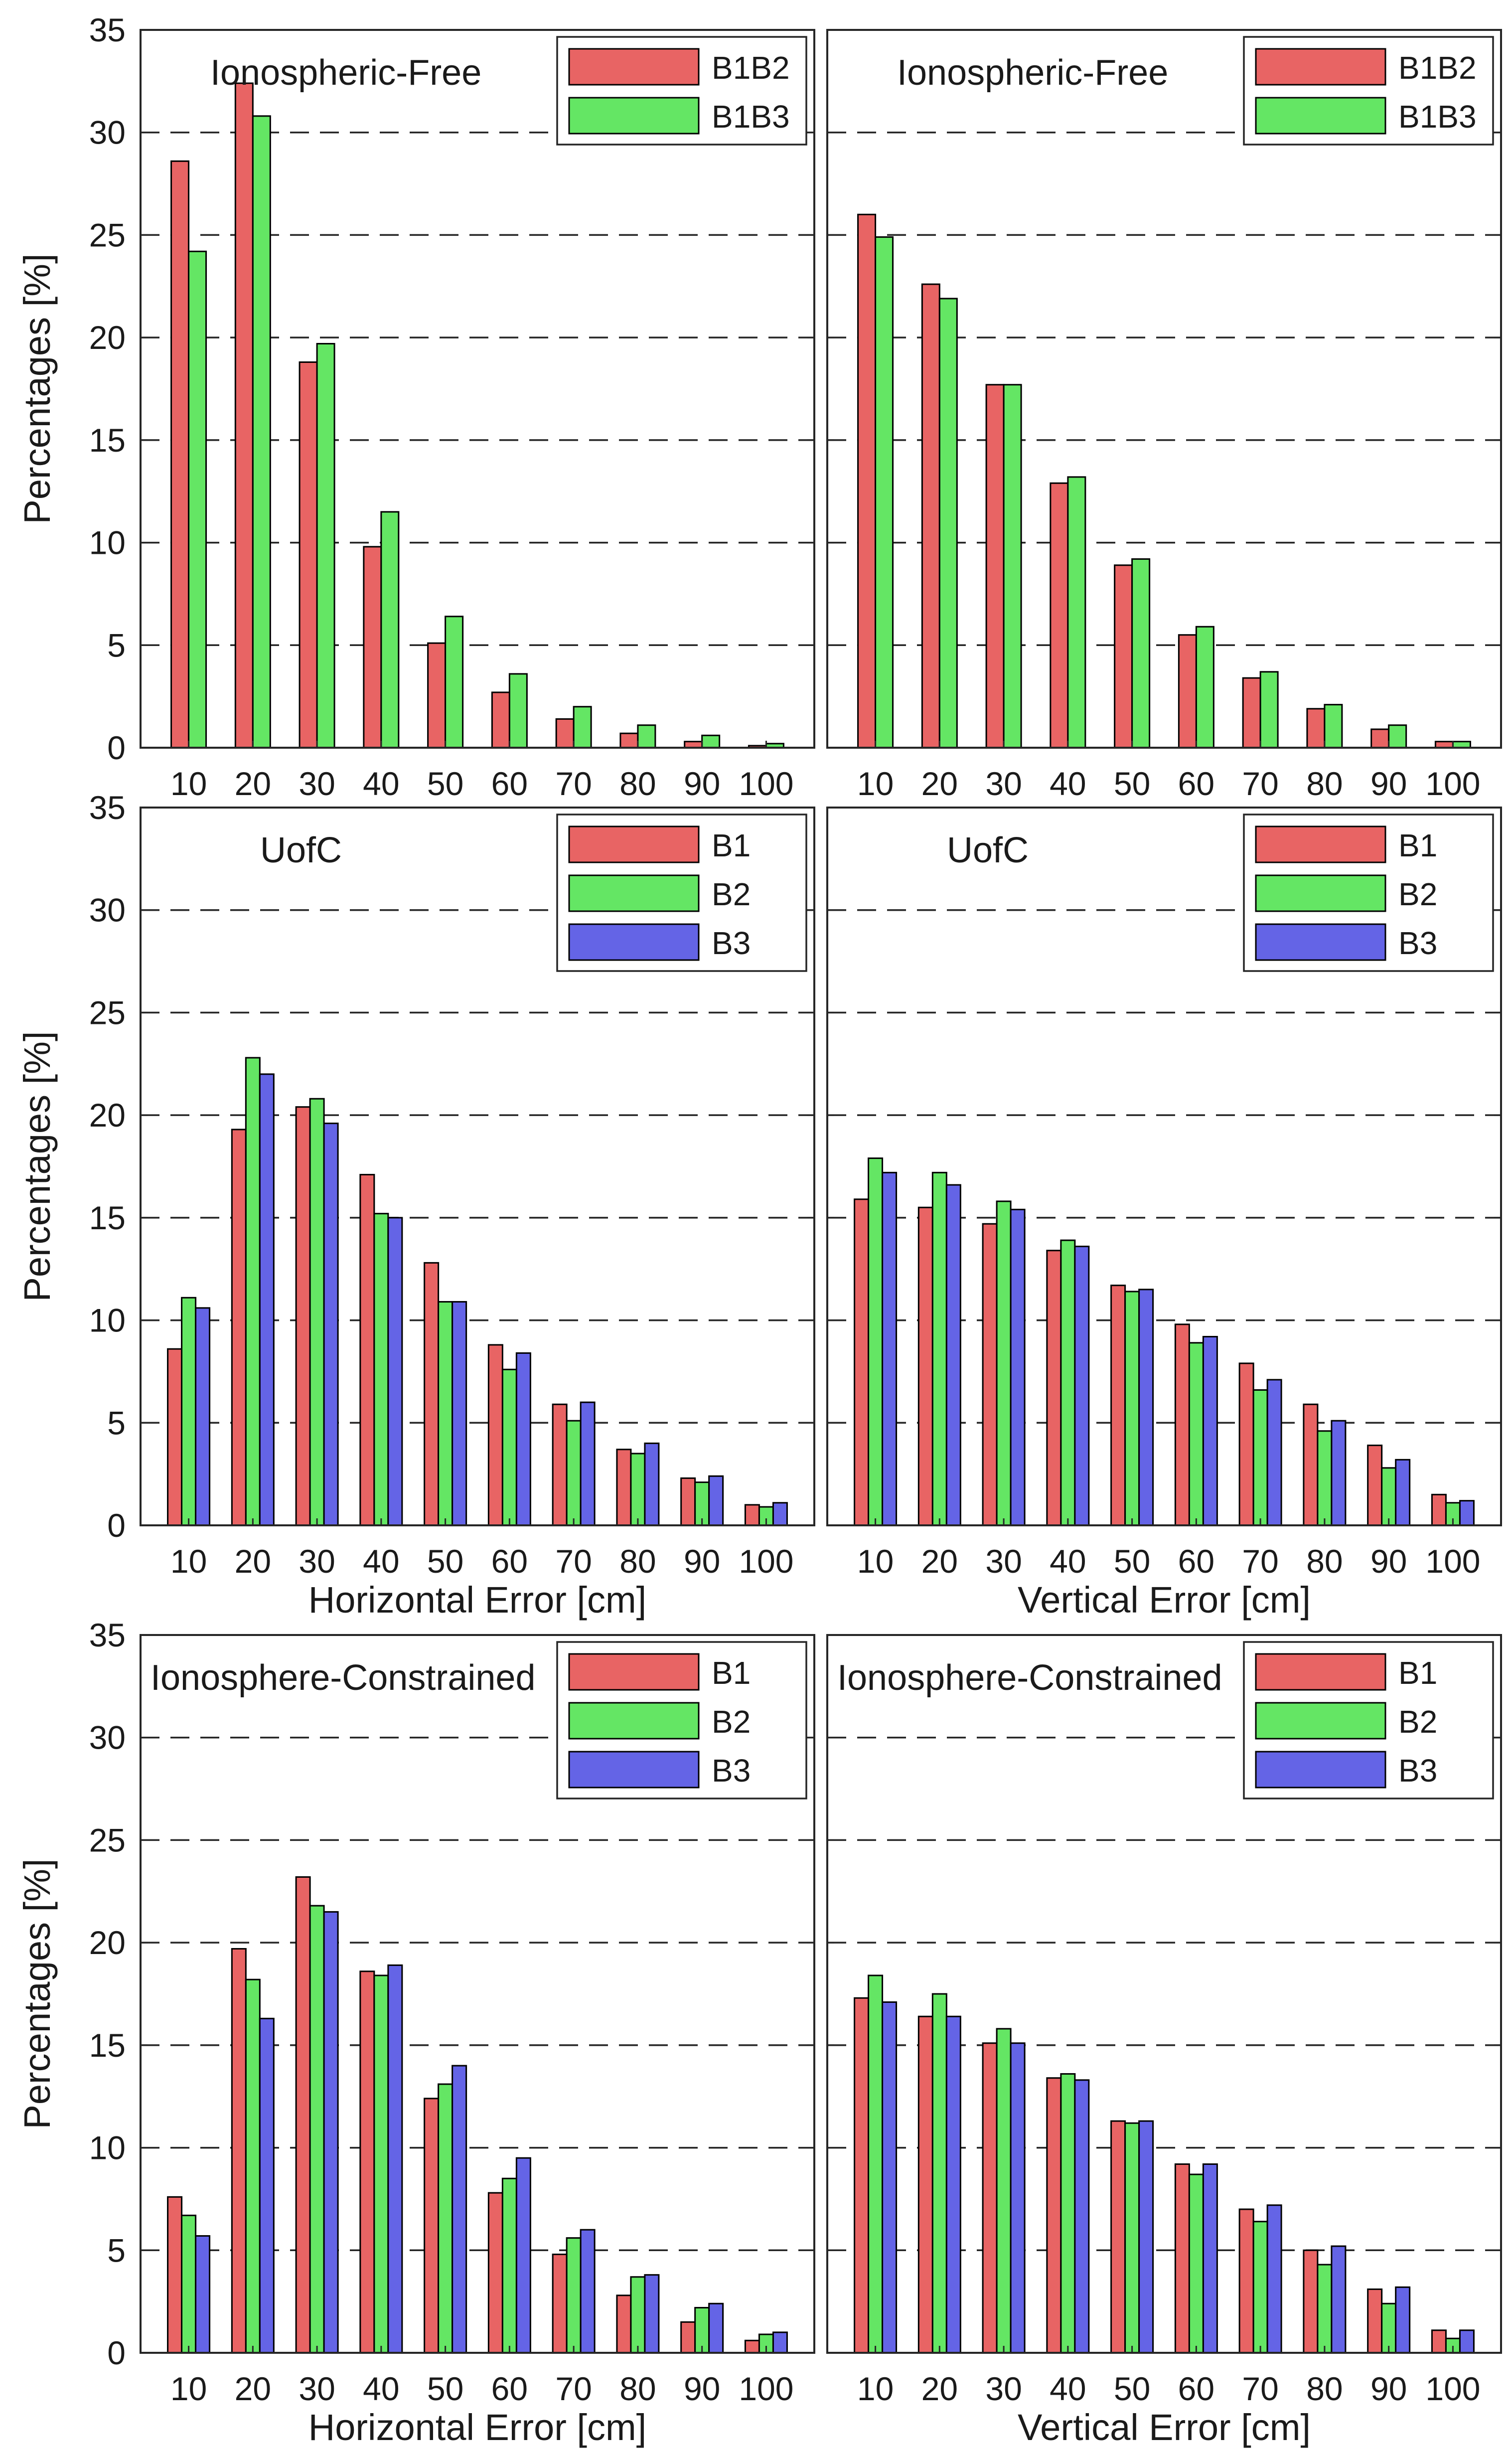  What do you see at coordinates (732, 1722) in the screenshot?
I see `legend-label-B2: B2` at bounding box center [732, 1722].